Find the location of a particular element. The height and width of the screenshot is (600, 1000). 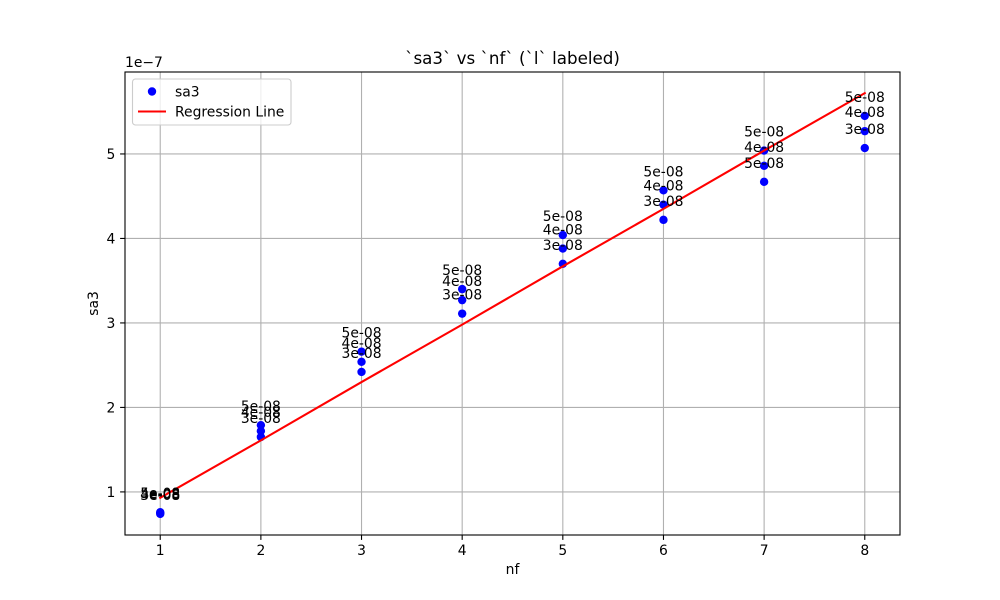

chart-title: `sa3` vs `nf` (`l` labeled) is located at coordinates (512, 58).